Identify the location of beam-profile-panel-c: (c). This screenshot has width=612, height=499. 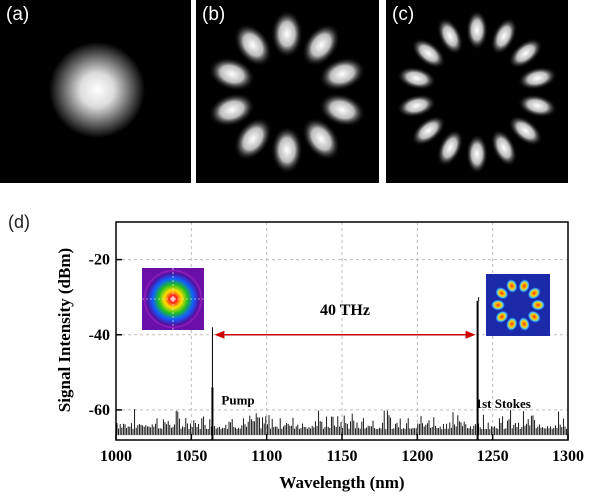
(477, 91).